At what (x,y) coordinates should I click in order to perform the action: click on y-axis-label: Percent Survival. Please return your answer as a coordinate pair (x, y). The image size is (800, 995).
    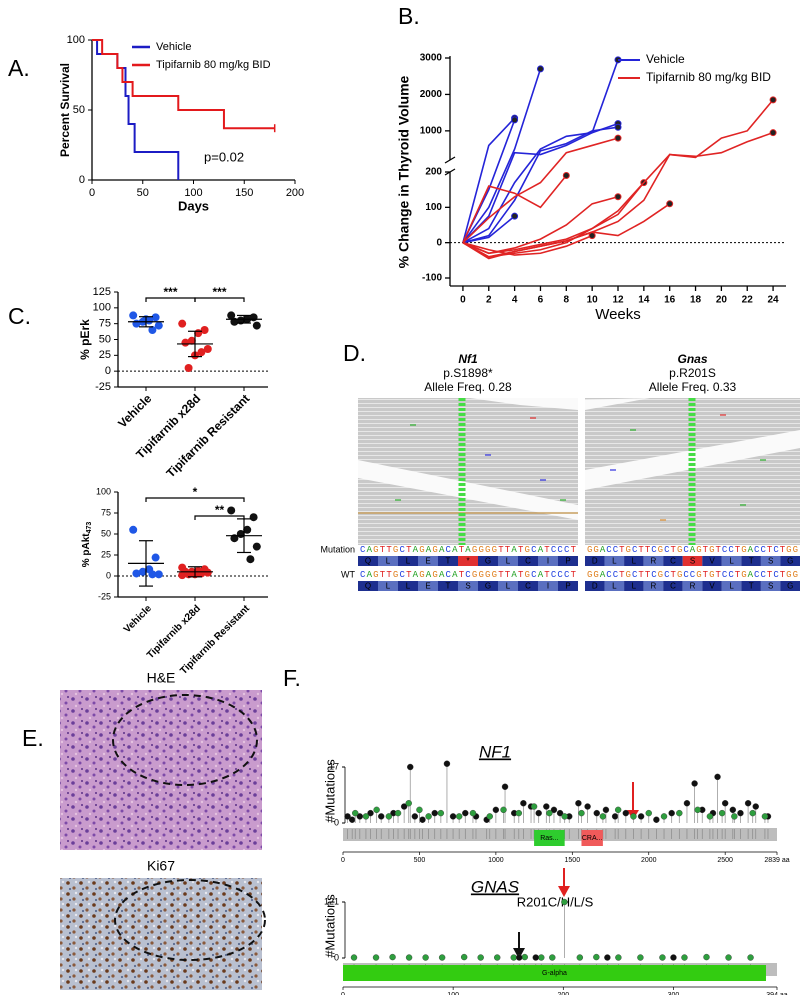
    Looking at the image, I should click on (65, 110).